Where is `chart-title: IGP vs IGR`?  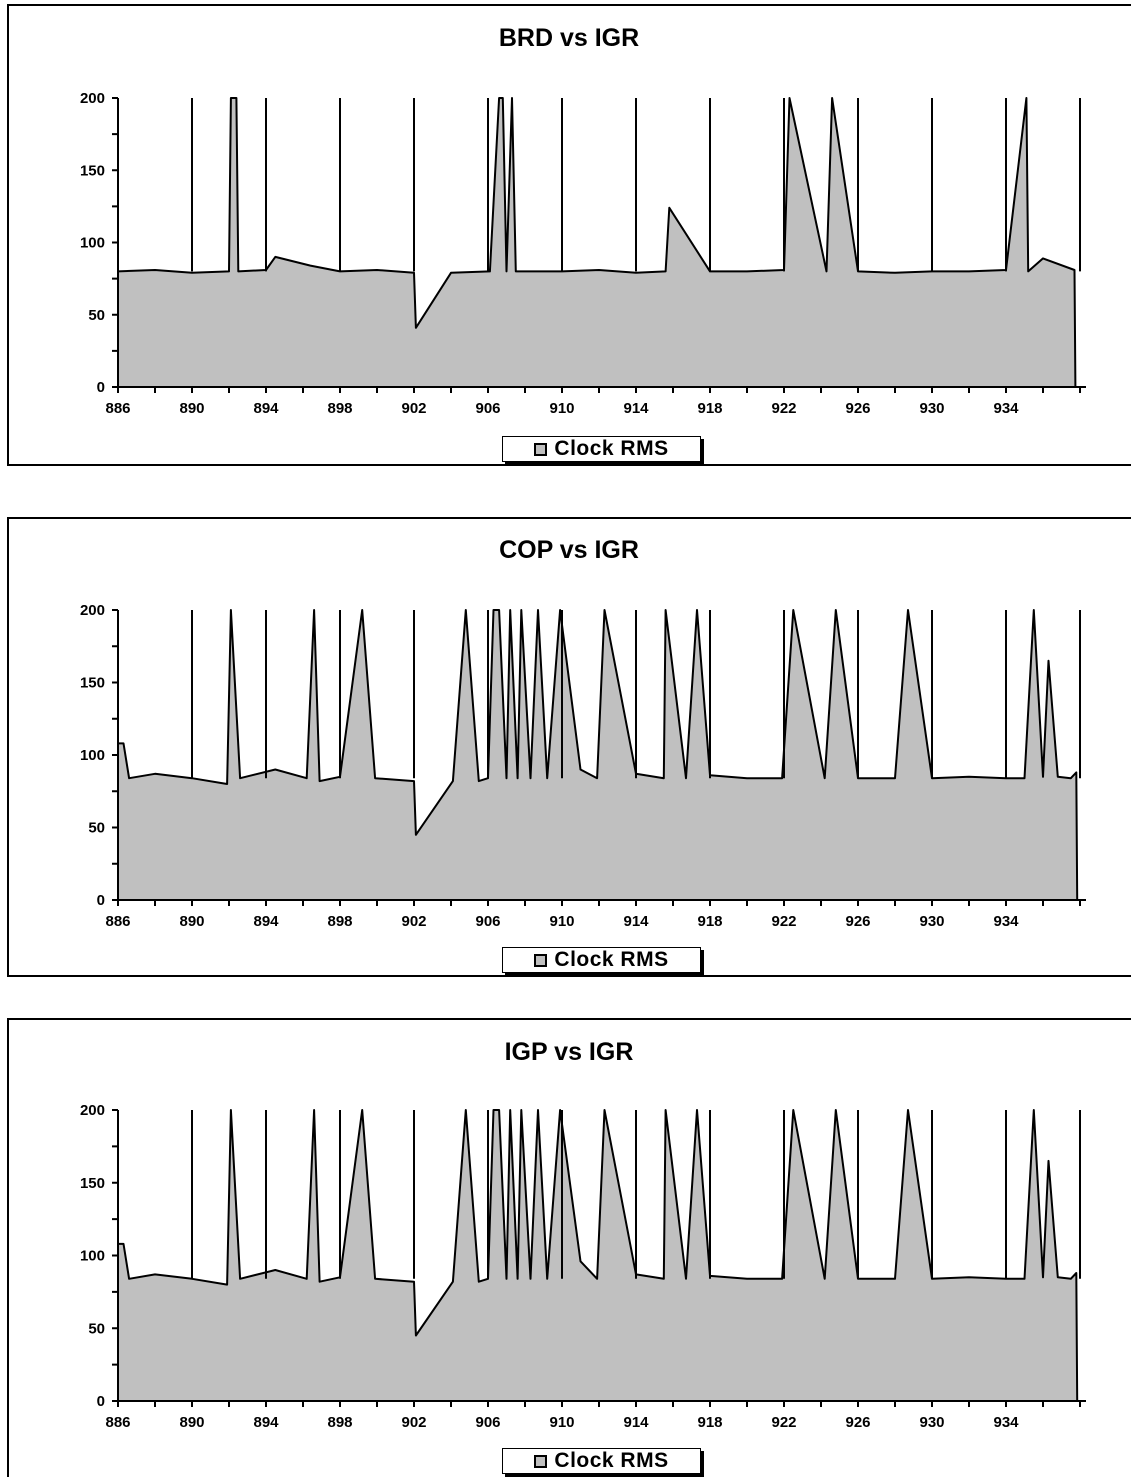
chart-title: IGP vs IGR is located at coordinates (569, 1052).